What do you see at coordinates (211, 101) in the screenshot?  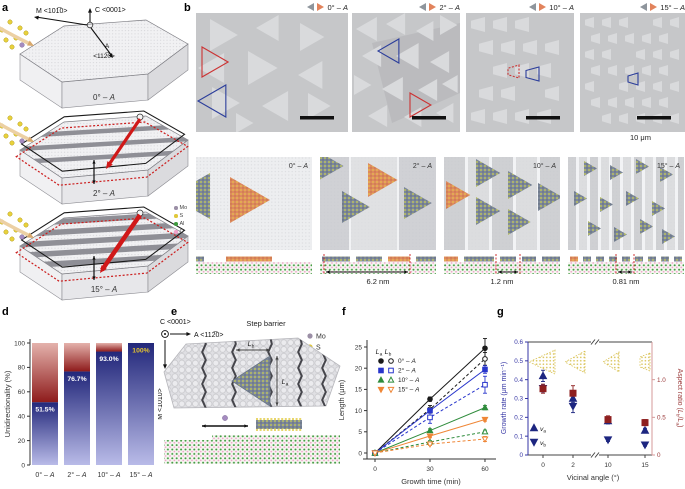 I see `blue-outline-shape` at bounding box center [211, 101].